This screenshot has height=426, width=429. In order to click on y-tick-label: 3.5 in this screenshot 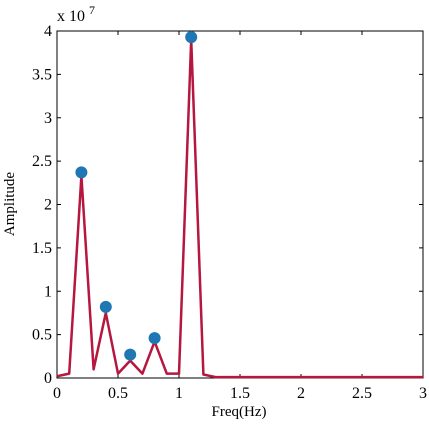, I will do `click(42, 74)`.